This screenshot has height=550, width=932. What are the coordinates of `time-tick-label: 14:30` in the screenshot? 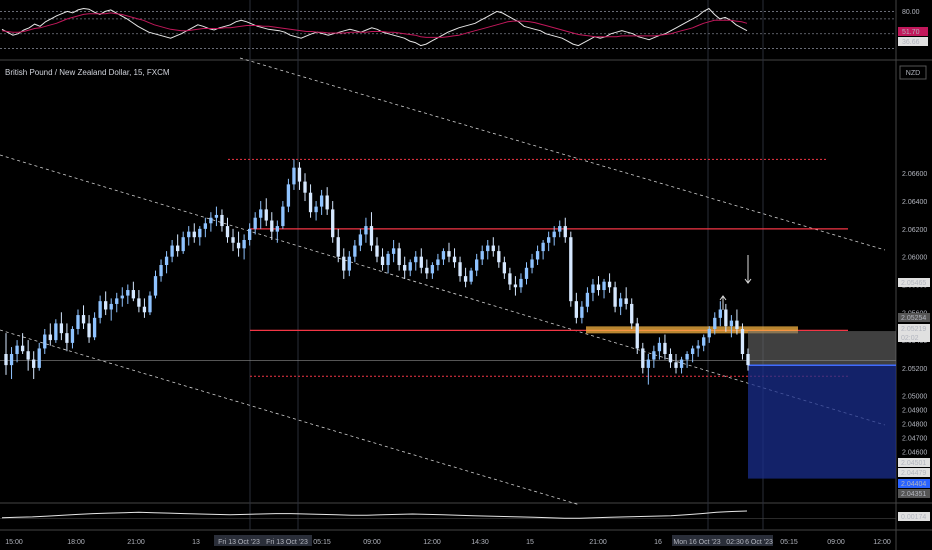 It's located at (480, 542).